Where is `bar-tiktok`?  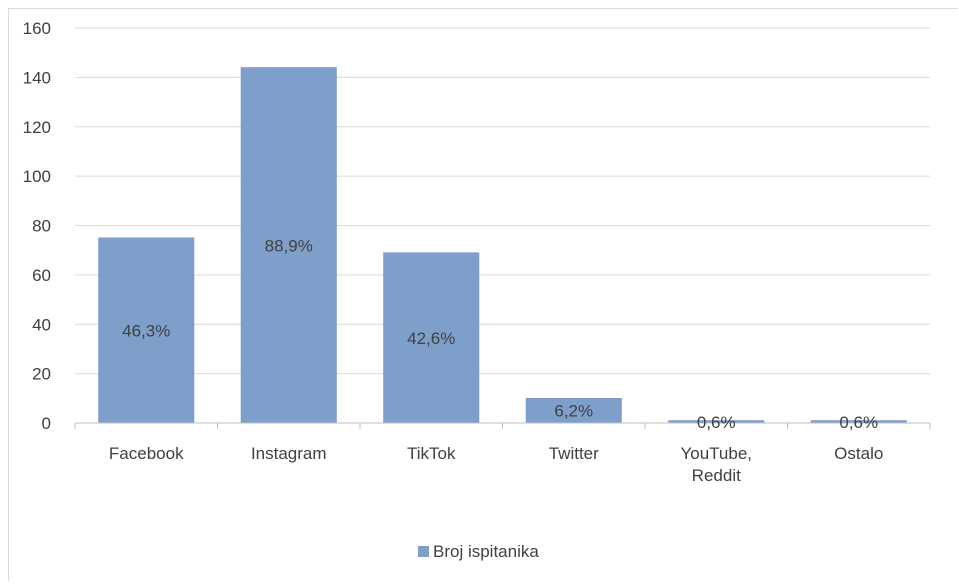
bar-tiktok is located at coordinates (431, 338).